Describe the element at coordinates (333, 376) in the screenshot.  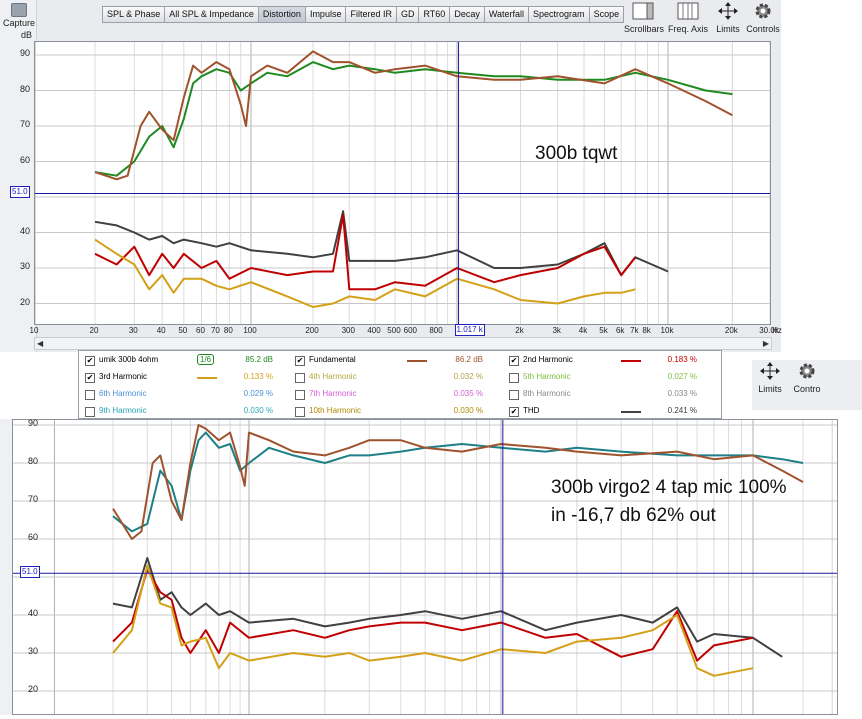
I see `legend-label: 4th Harmonic` at that location.